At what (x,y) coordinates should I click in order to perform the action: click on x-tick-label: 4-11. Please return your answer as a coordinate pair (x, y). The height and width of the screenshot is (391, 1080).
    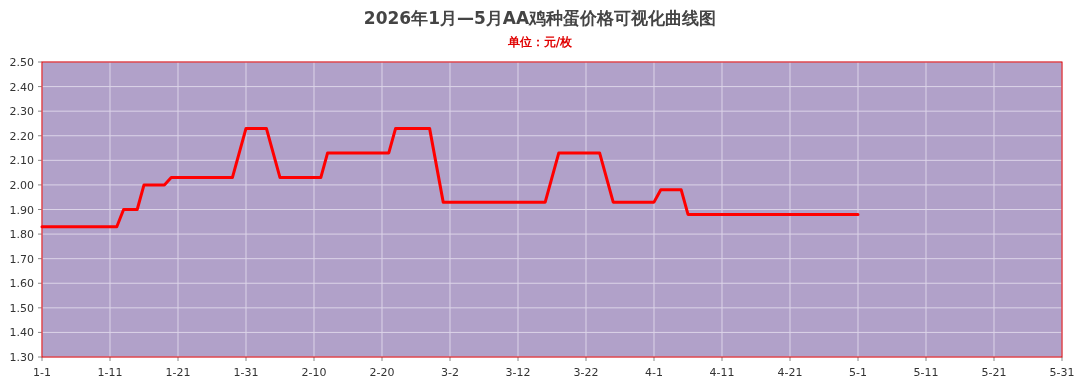
    Looking at the image, I should click on (722, 372).